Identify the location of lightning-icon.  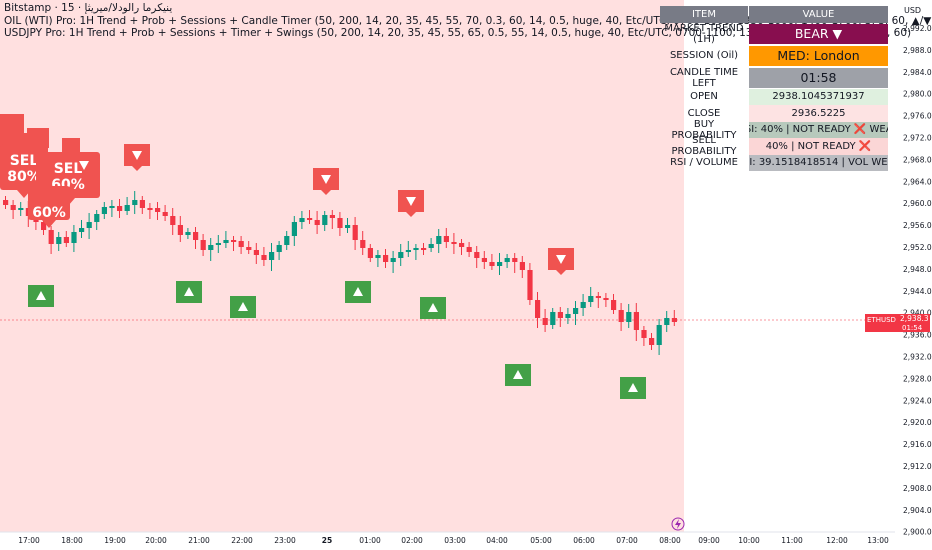
(678, 524).